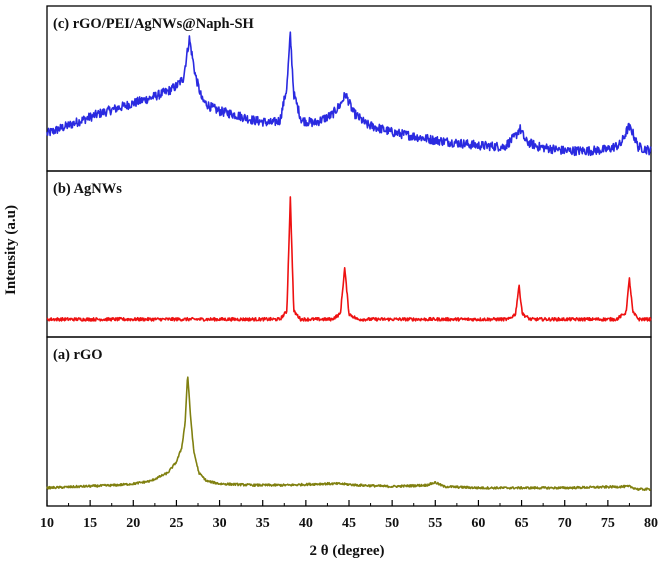 Image resolution: width=661 pixels, height=568 pixels. What do you see at coordinates (565, 523) in the screenshot?
I see `x-tick-label: 70` at bounding box center [565, 523].